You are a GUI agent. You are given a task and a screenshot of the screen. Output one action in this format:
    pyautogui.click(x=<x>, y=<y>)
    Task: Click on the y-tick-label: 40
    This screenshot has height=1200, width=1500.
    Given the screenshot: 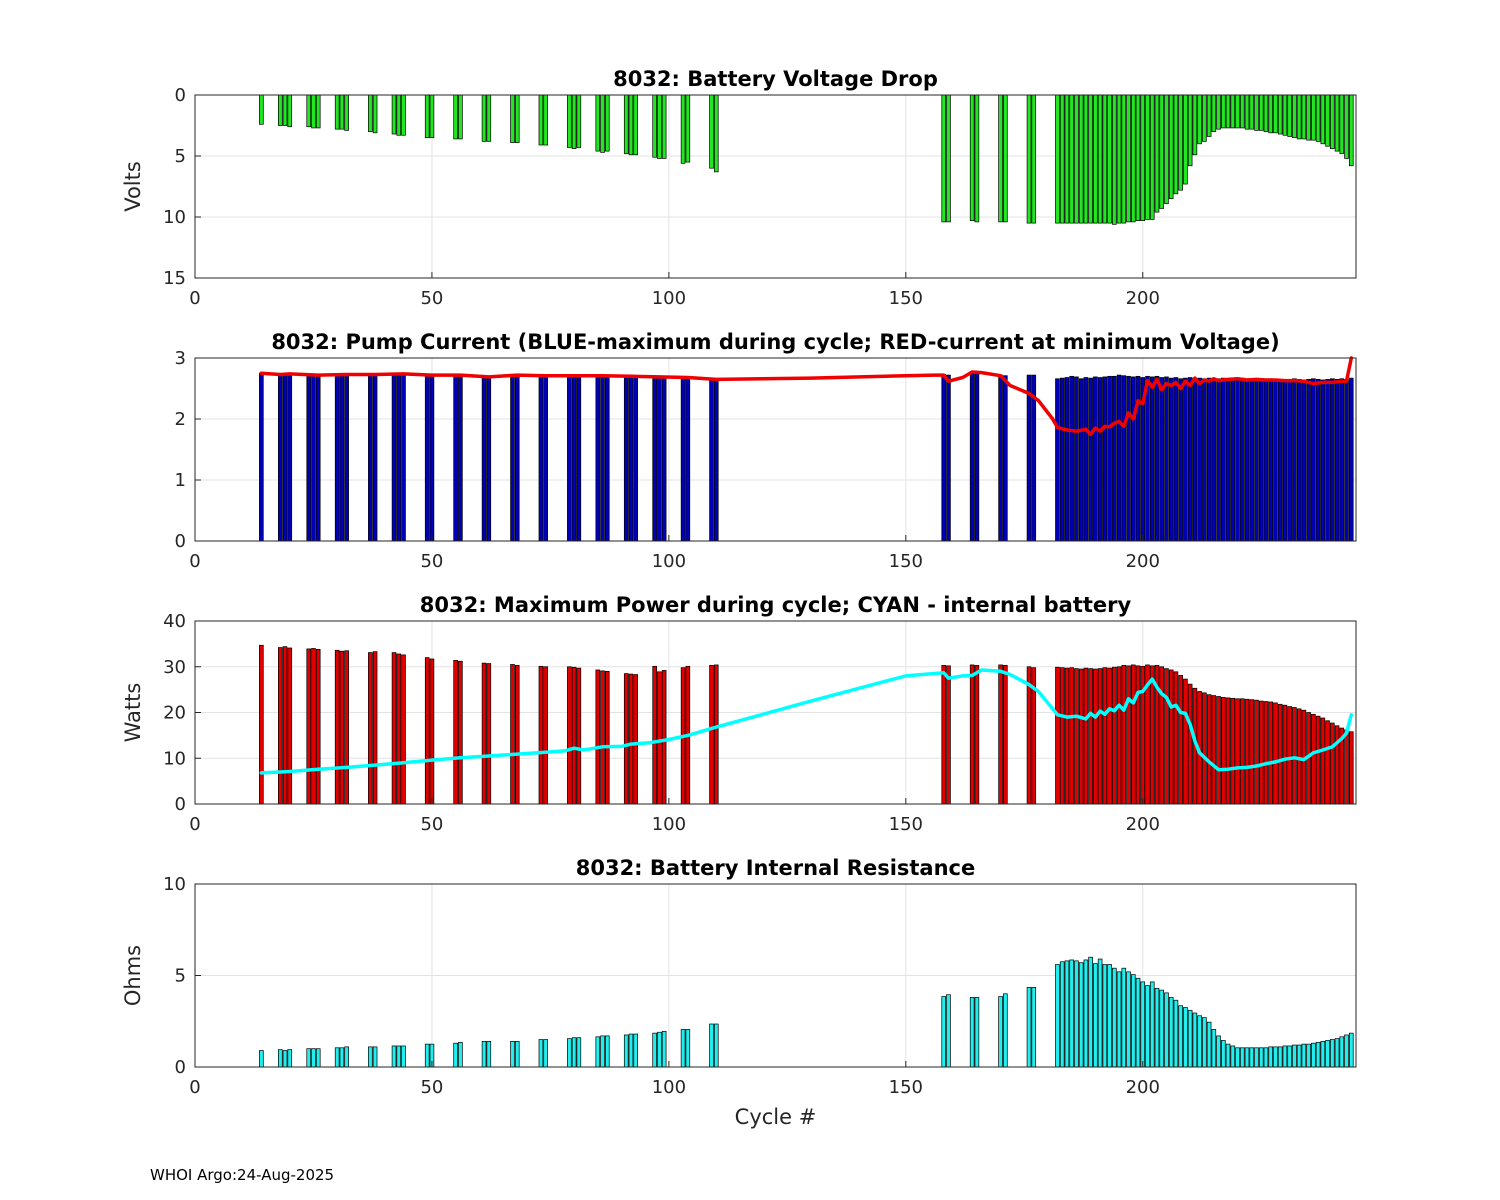 What is the action you would take?
    pyautogui.click(x=174, y=621)
    